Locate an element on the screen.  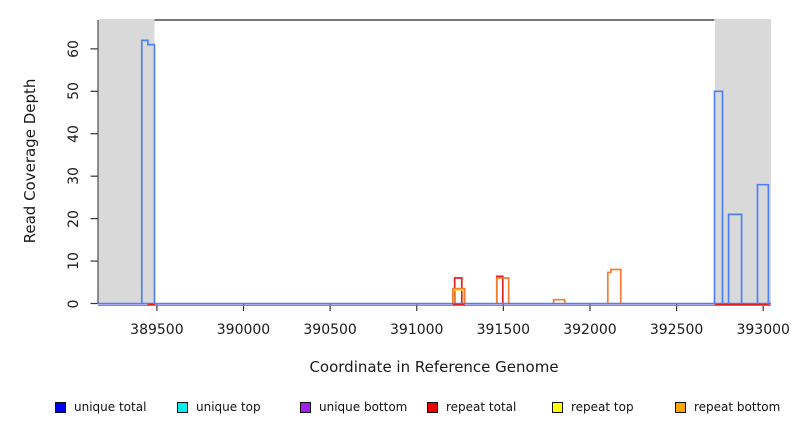
x-tick-label: 390500 is located at coordinates (330, 330).